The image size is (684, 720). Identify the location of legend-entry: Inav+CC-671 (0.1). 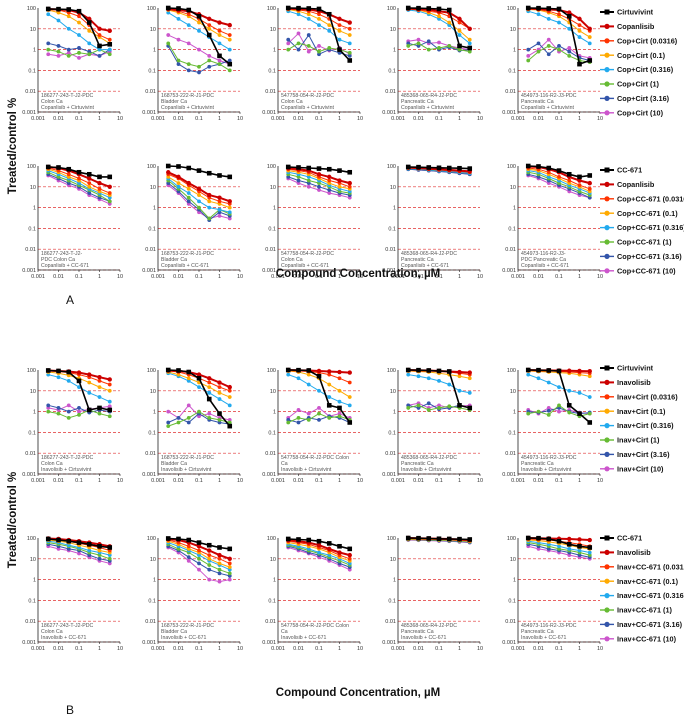
(648, 581).